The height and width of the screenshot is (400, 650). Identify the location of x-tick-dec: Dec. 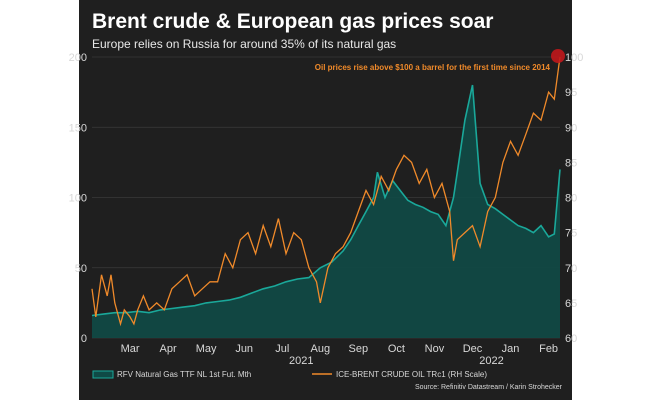
(473, 349).